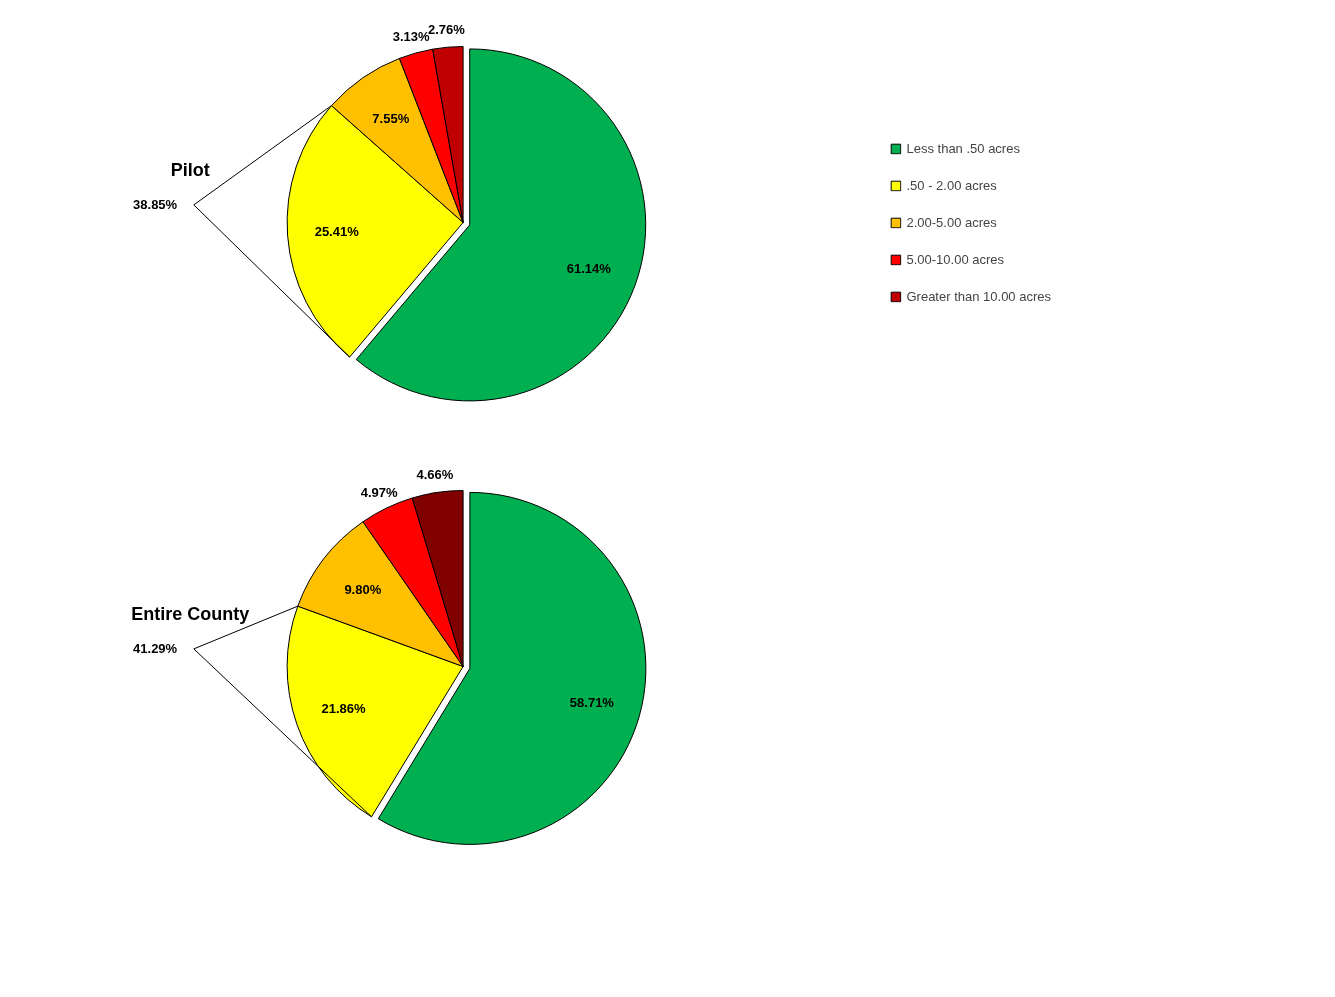 The width and height of the screenshot is (1335, 997). I want to click on text: 38.85%, so click(155, 205).